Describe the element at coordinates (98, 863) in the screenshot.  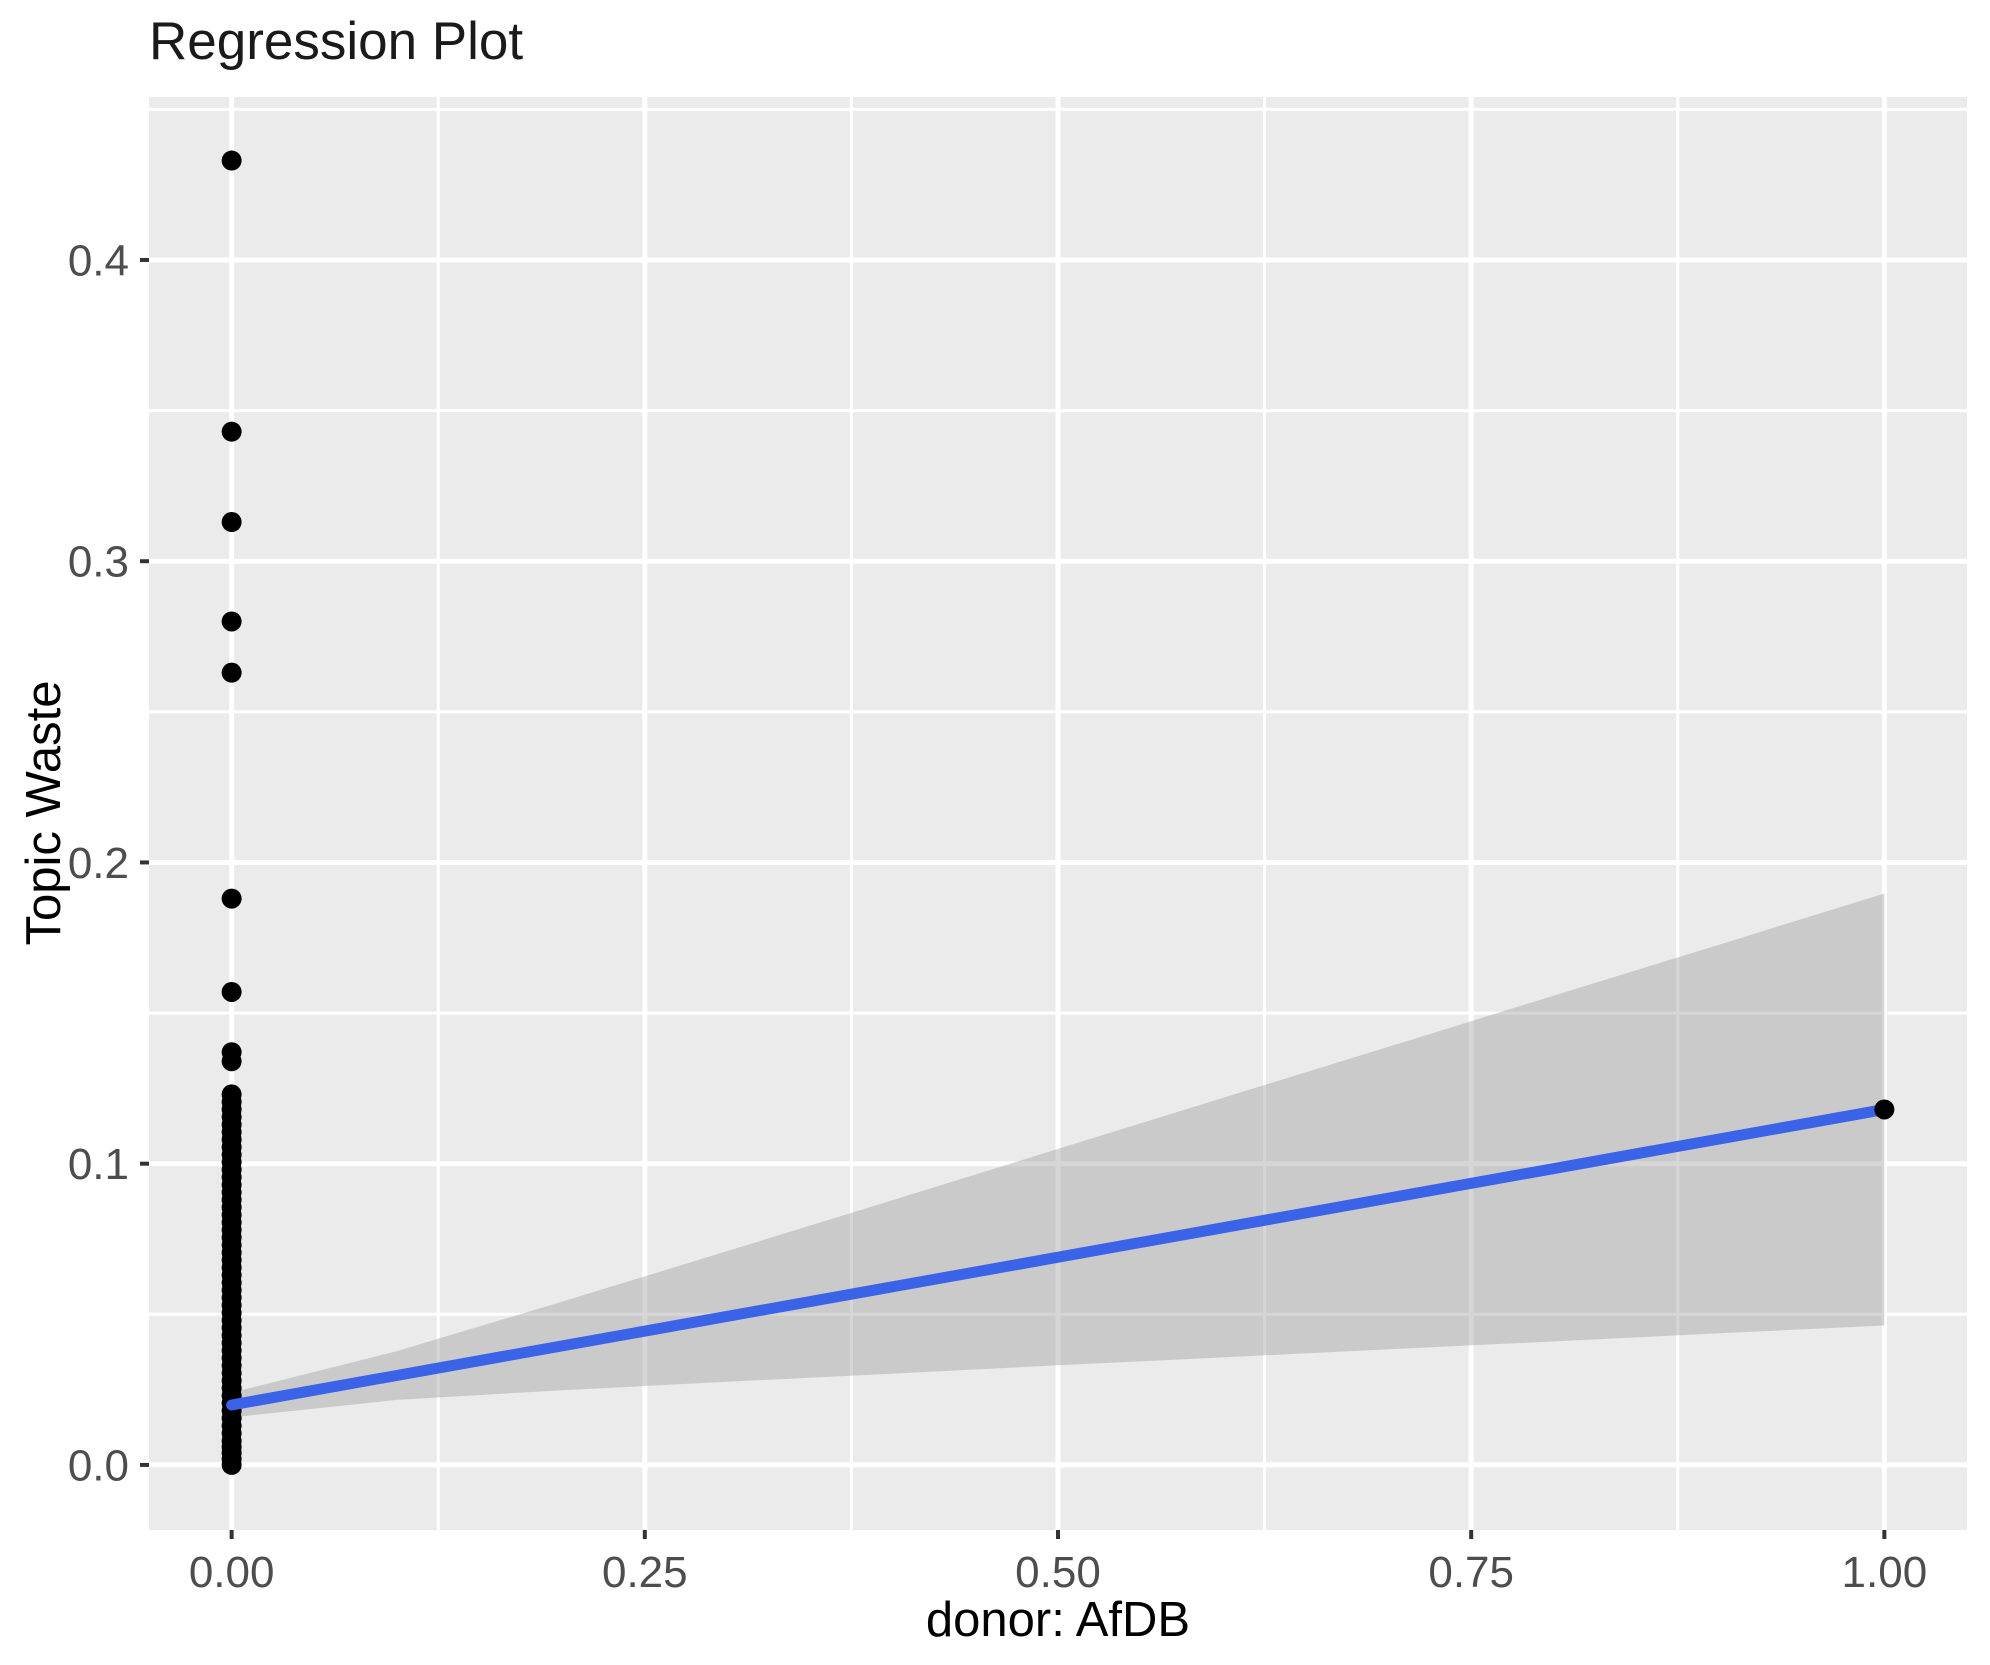
I see `y-tick-label: 0.2` at that location.